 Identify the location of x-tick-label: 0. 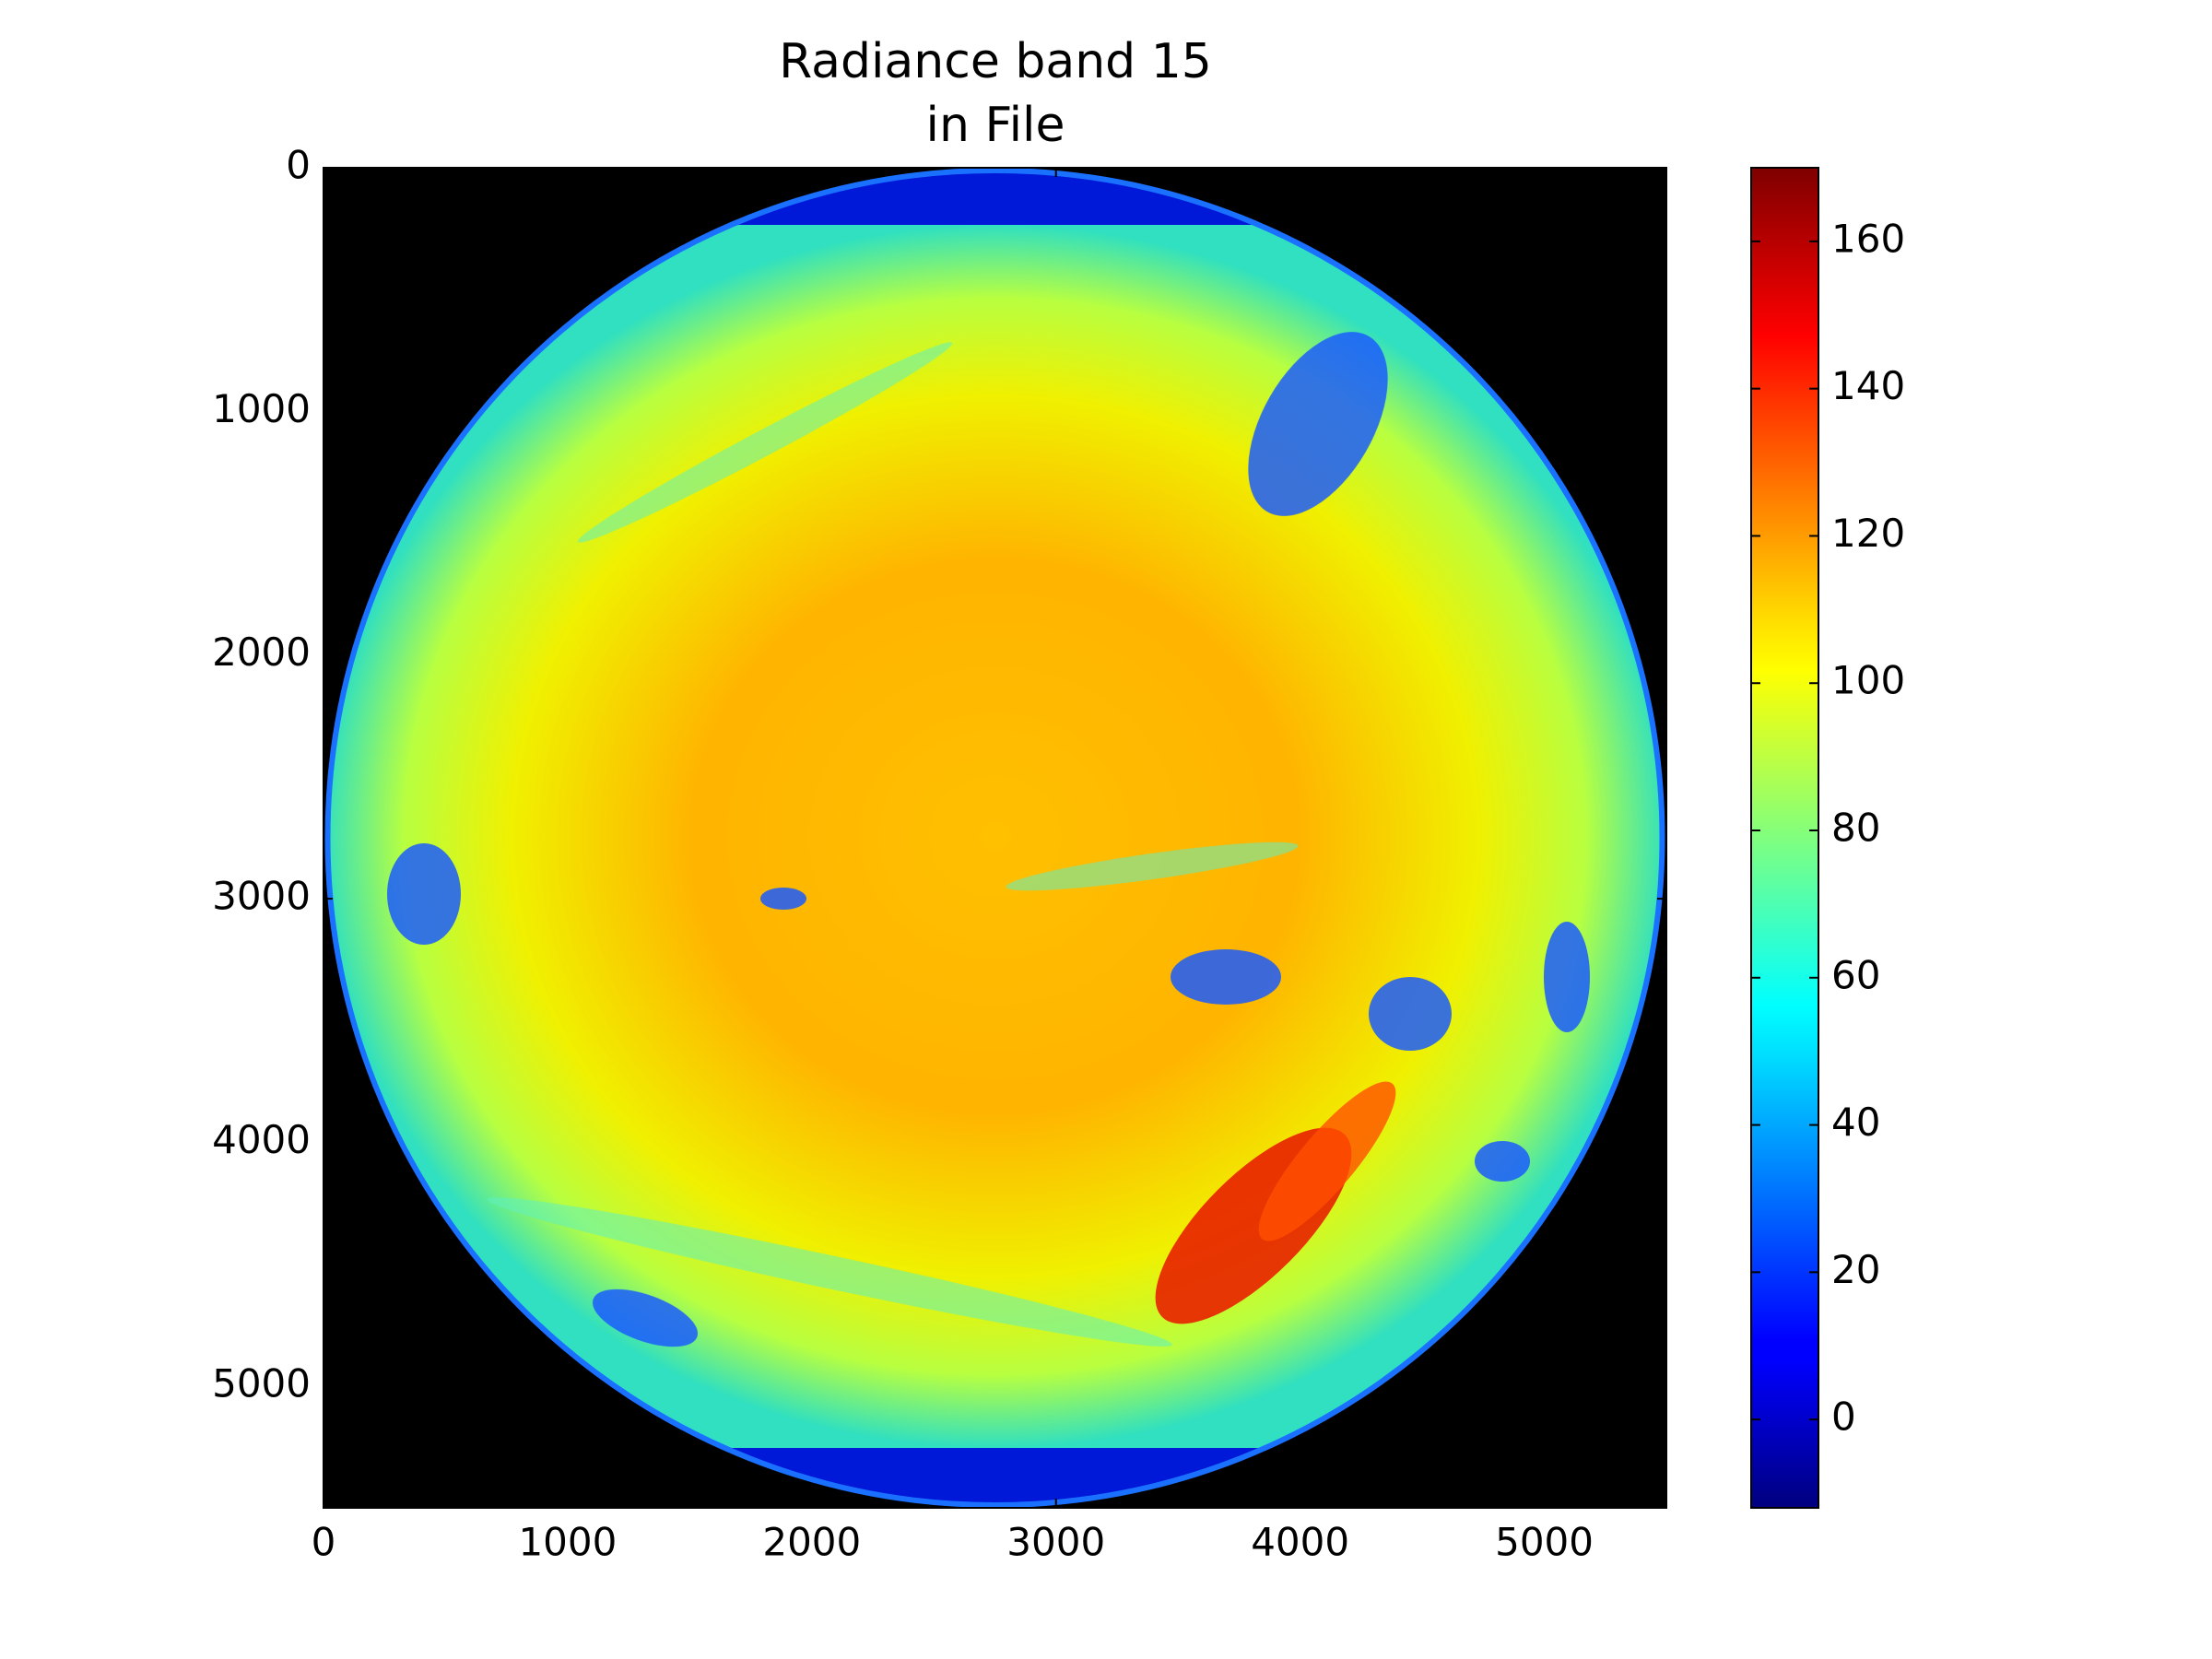
(324, 1542).